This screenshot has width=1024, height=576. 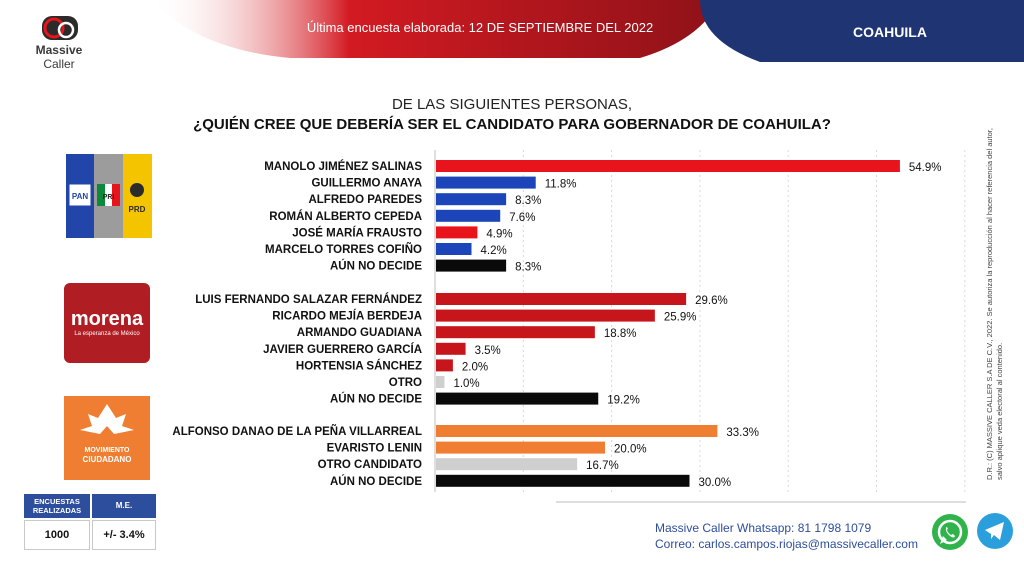 What do you see at coordinates (499, 234) in the screenshot?
I see `bar-value-label: 4.9%` at bounding box center [499, 234].